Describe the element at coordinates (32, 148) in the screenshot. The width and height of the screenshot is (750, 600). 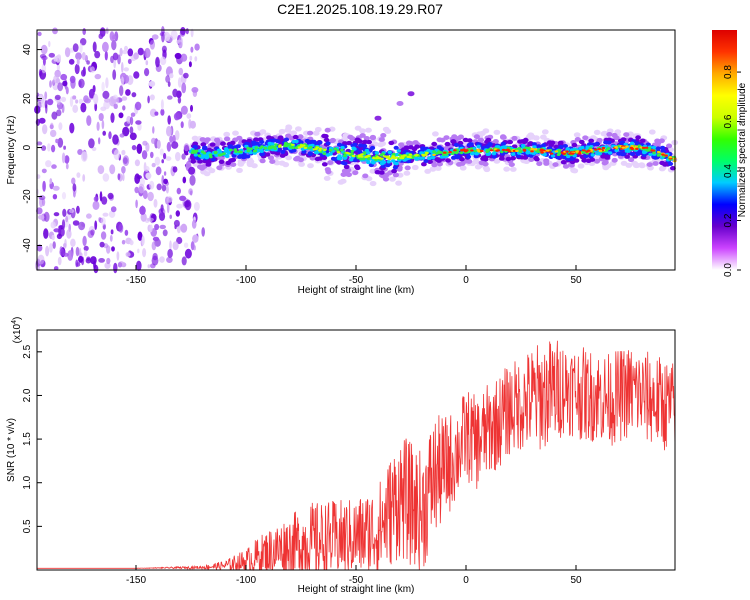
I see `spectrogram-y-ticks: -40 -20 0 20 40` at that location.